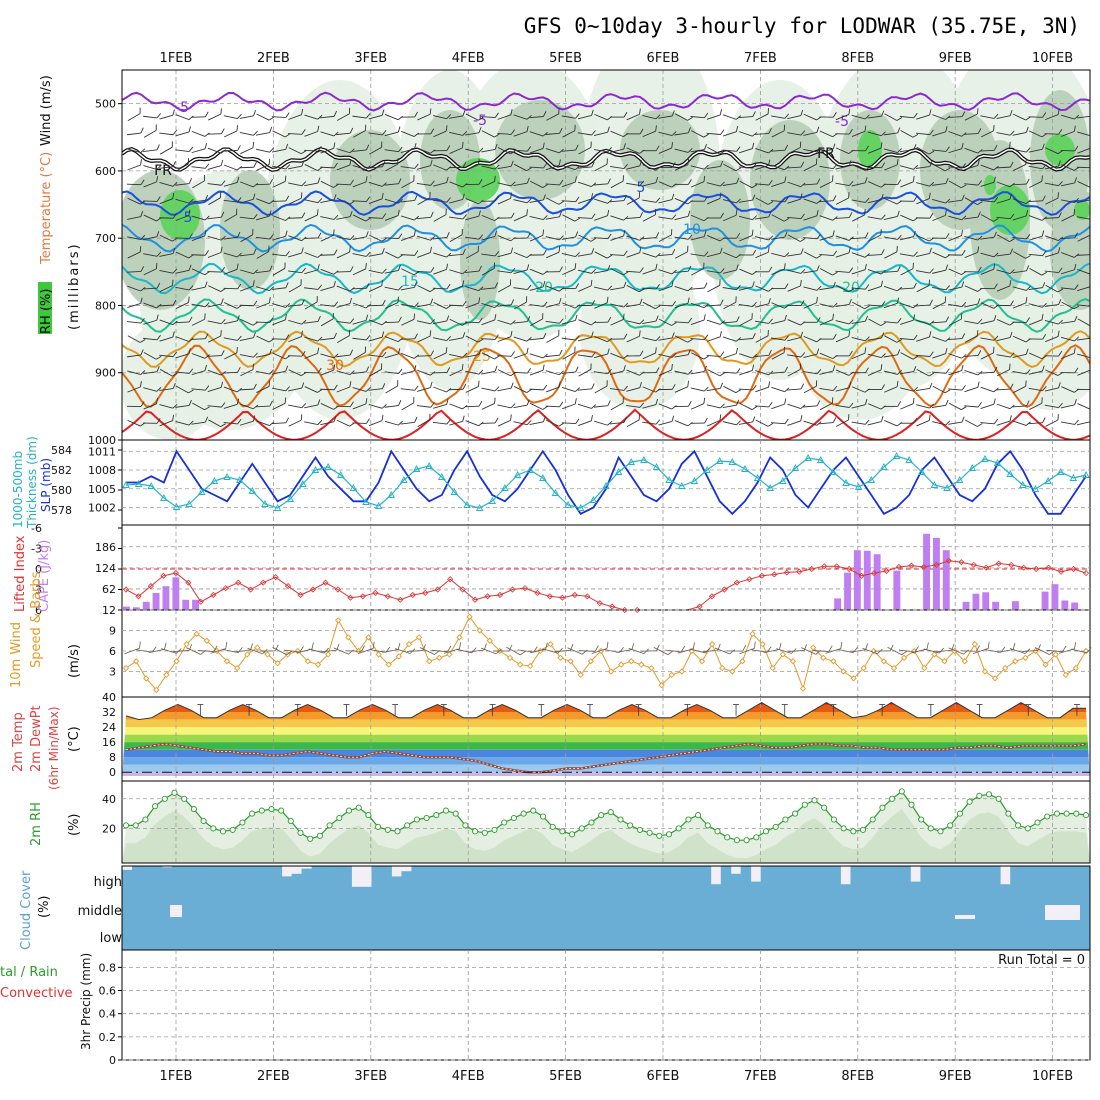 This screenshot has height=1100, width=1100. What do you see at coordinates (606, 836) in the screenshot?
I see `rh2m-area-inner` at bounding box center [606, 836].